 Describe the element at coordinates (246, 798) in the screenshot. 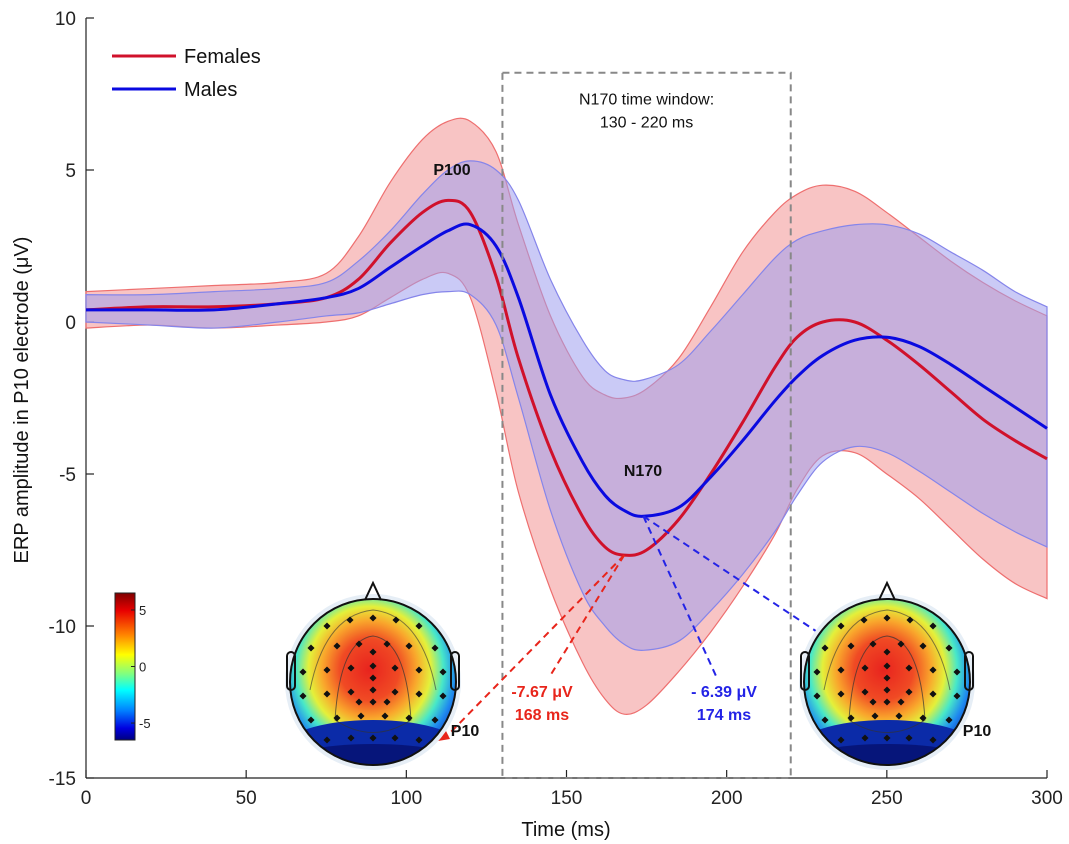

I see `x-tick-label: 50` at that location.